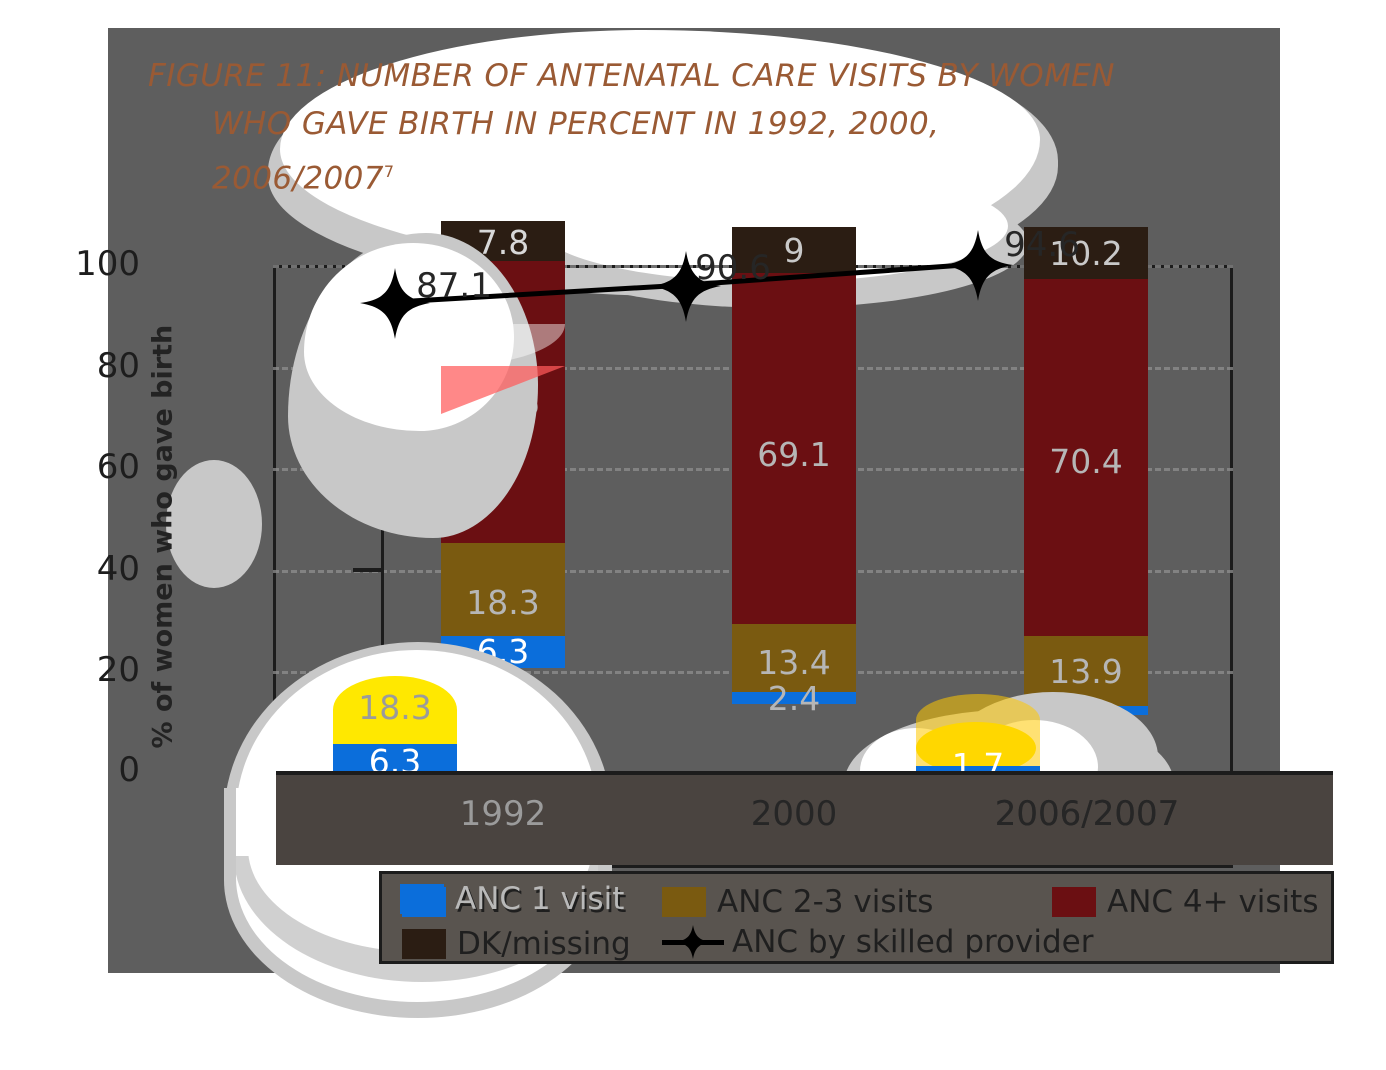 The width and height of the screenshot is (1386, 1070). What do you see at coordinates (118, 670) in the screenshot?
I see `y-tick-label-20: 20` at bounding box center [118, 670].